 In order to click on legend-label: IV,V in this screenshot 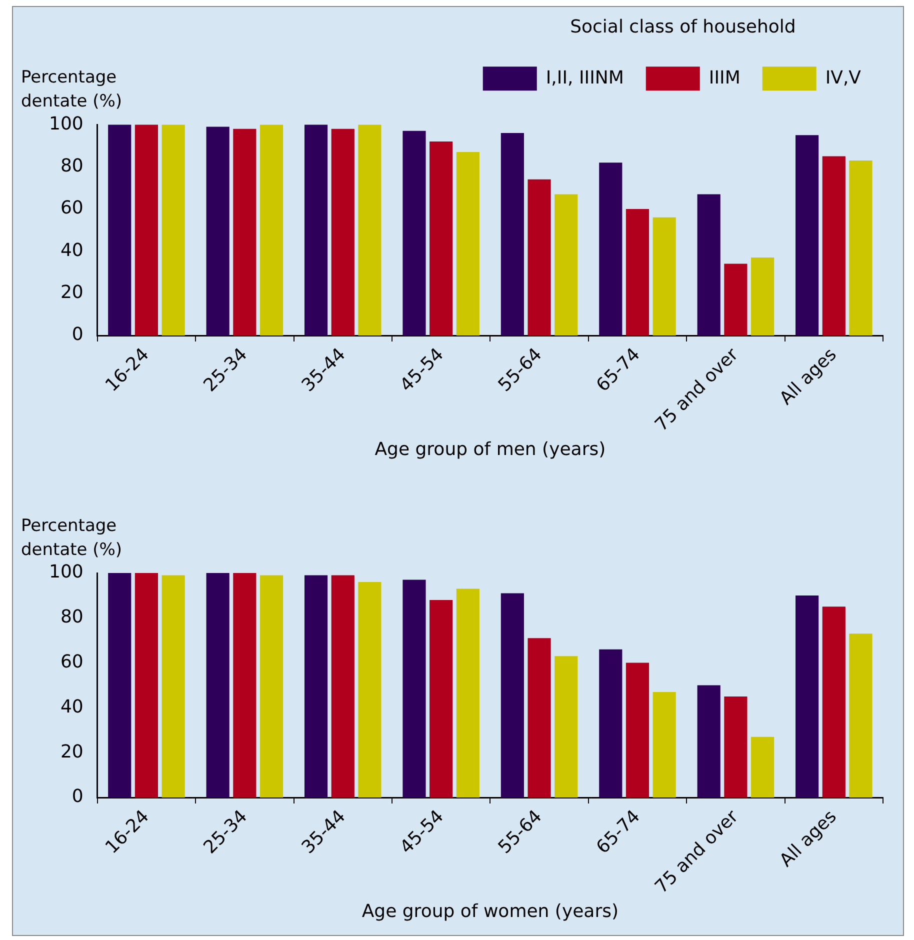, I will do `click(843, 77)`.